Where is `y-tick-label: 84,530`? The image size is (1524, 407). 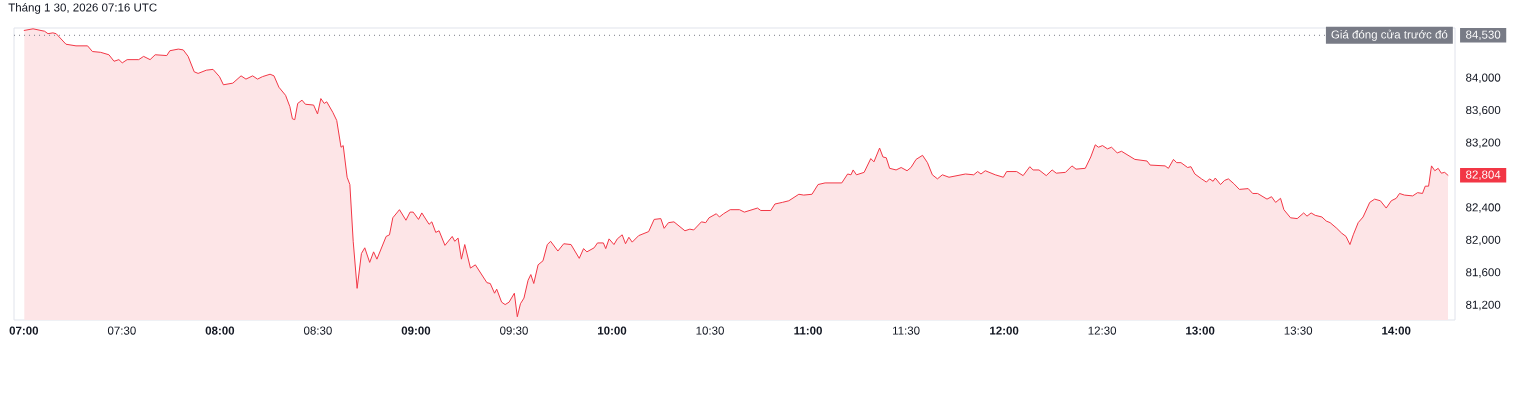
y-tick-label: 84,530 is located at coordinates (1483, 35).